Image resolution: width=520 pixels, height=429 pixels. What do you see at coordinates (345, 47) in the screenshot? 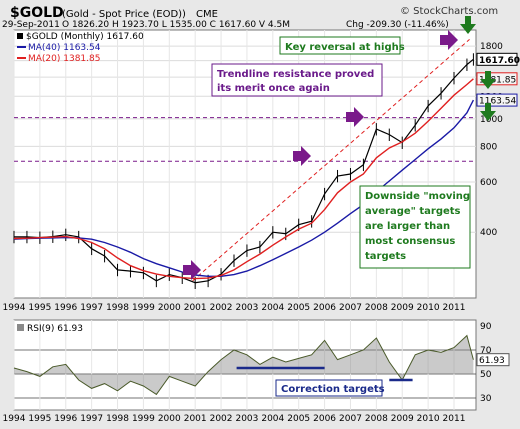
I see `key-reversal-label: Key reversal at highs` at bounding box center [345, 47].